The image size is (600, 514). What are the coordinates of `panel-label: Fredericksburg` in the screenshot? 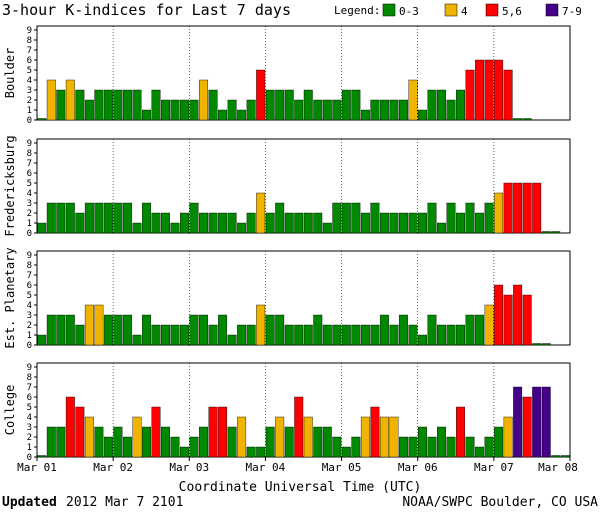 It's located at (10, 185).